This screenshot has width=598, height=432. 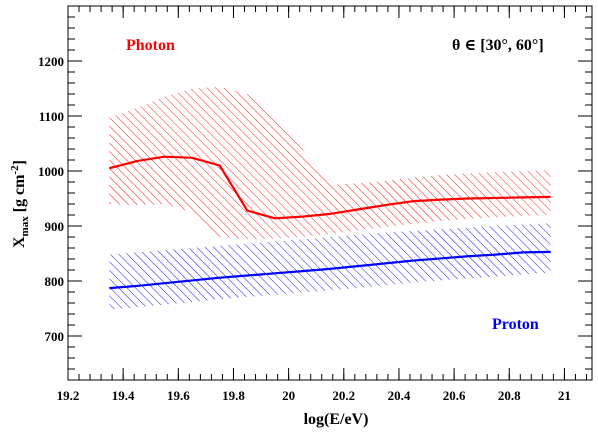 I want to click on y-axis-title-close: ], so click(x=19, y=162).